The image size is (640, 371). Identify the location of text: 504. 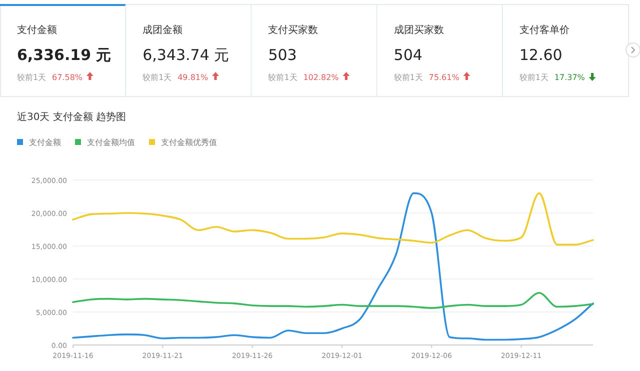
(408, 55).